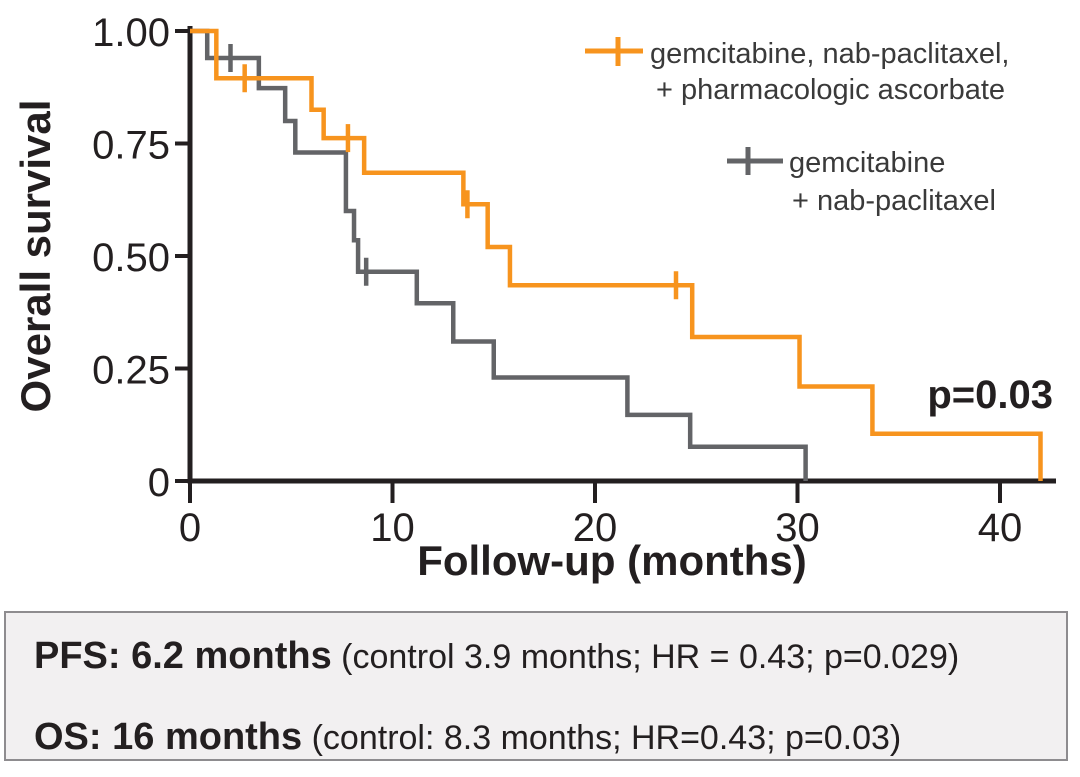 The width and height of the screenshot is (1080, 777). I want to click on x-tick-label: 40, so click(1000, 528).